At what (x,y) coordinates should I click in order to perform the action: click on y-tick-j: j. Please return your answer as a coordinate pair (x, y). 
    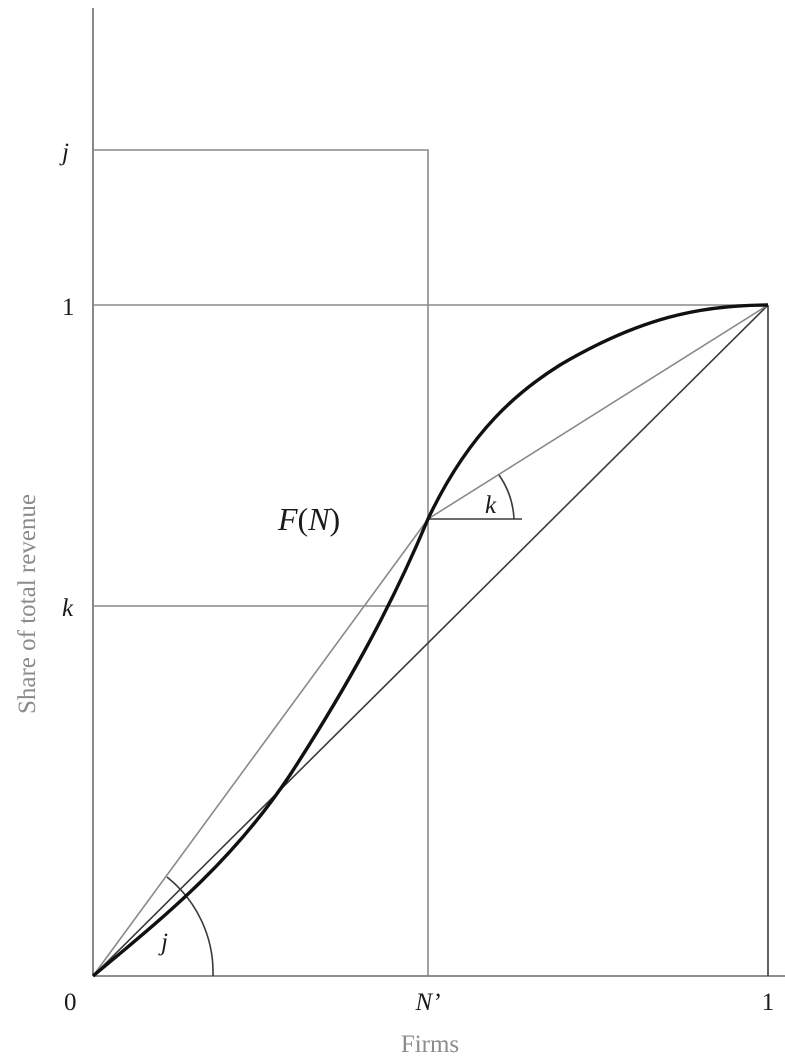
    Looking at the image, I should click on (64, 152).